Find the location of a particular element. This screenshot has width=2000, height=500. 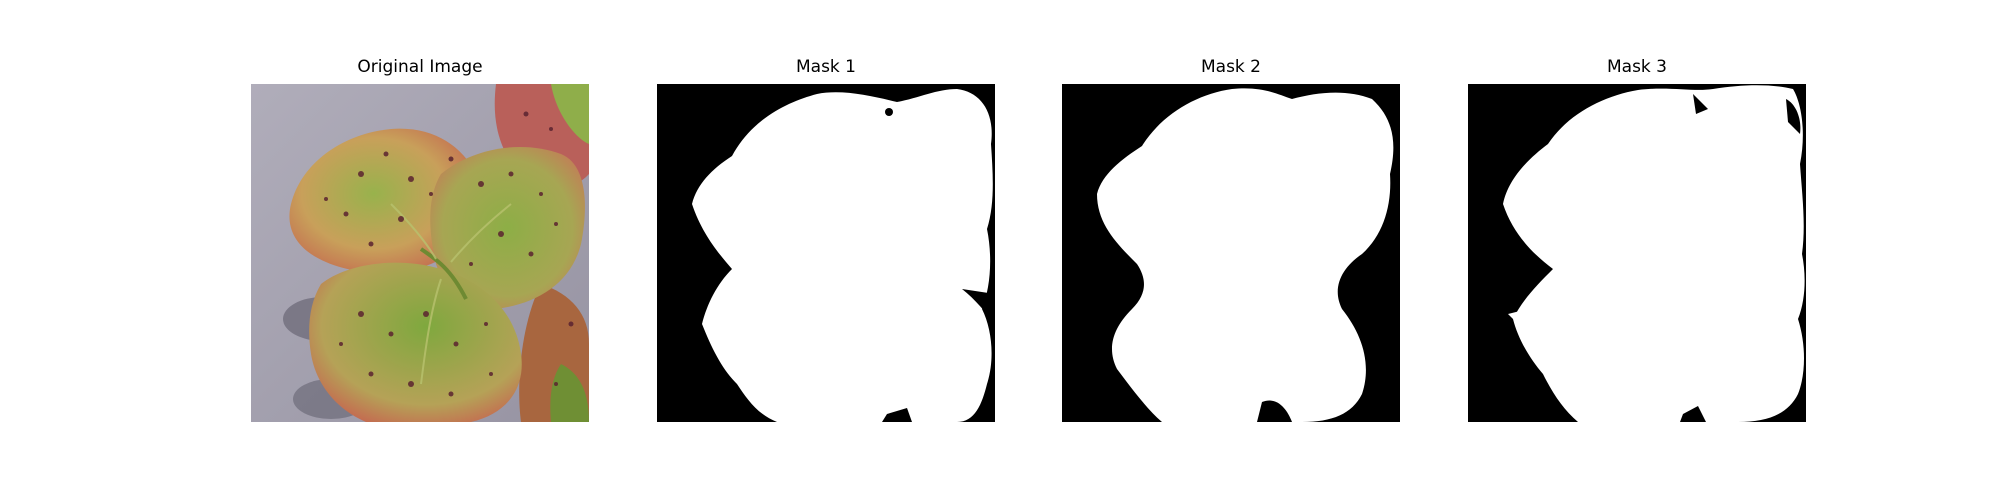

leaf-photo is located at coordinates (420, 253).